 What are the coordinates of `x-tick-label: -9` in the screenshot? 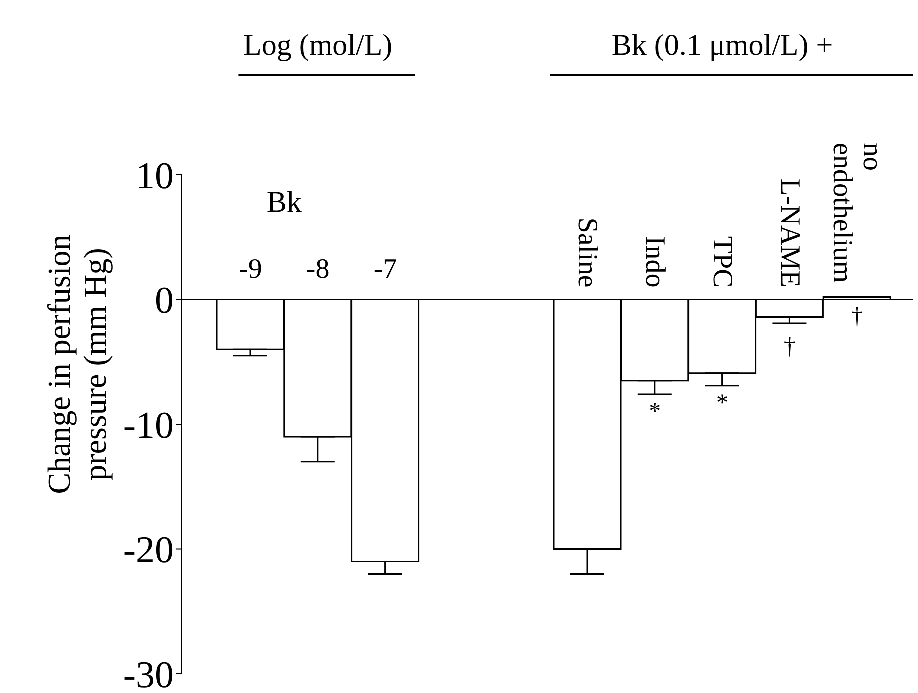 It's located at (250, 269).